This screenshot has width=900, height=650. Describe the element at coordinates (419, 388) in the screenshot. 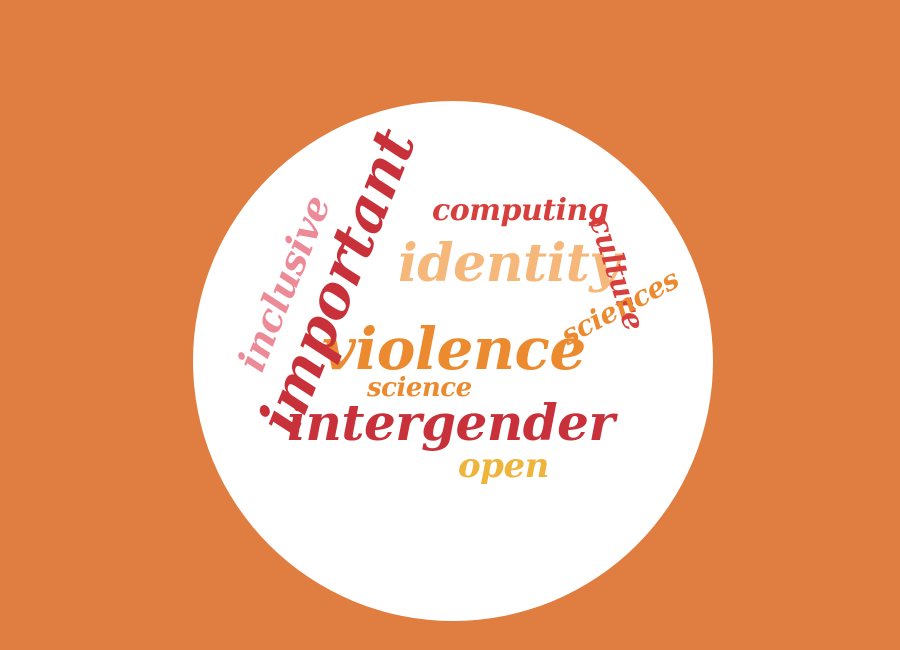

I see `word-science: science` at that location.